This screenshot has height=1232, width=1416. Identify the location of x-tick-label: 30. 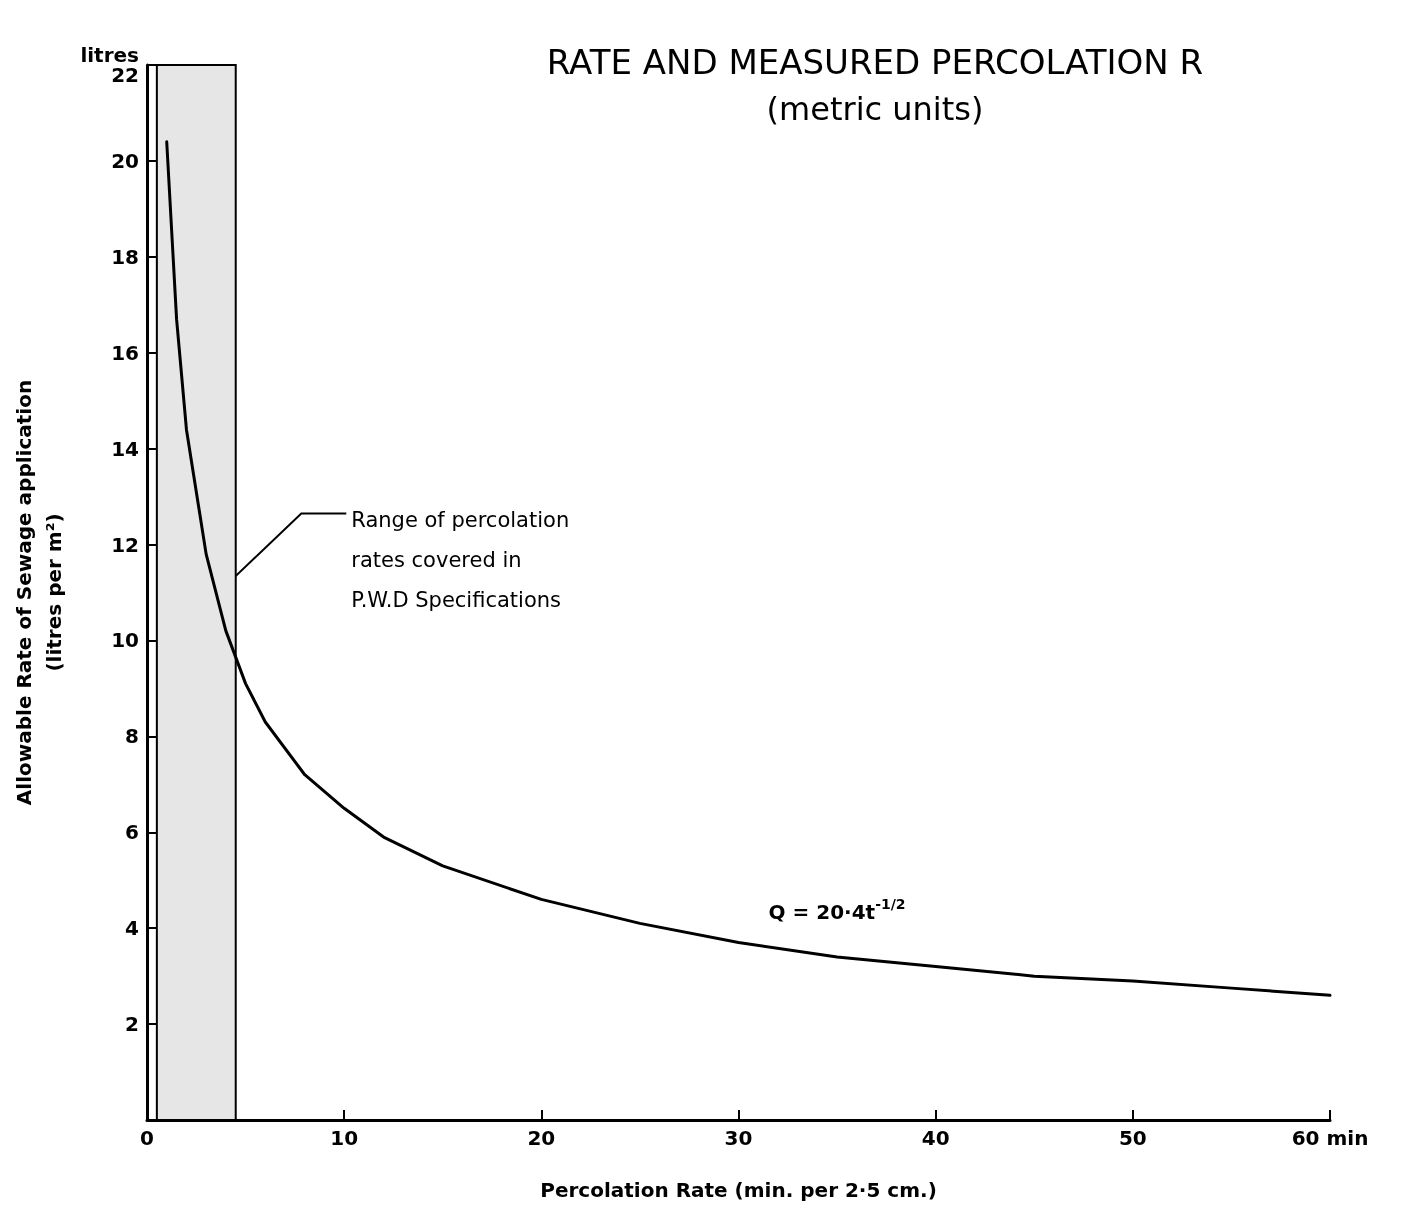
(738, 1138).